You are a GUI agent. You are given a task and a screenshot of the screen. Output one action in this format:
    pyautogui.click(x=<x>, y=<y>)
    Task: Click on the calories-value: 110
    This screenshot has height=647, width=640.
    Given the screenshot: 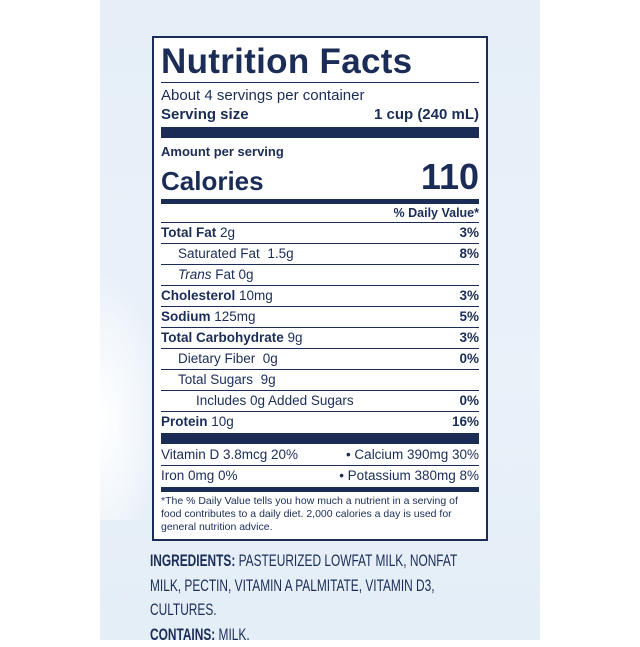 What is the action you would take?
    pyautogui.click(x=450, y=177)
    